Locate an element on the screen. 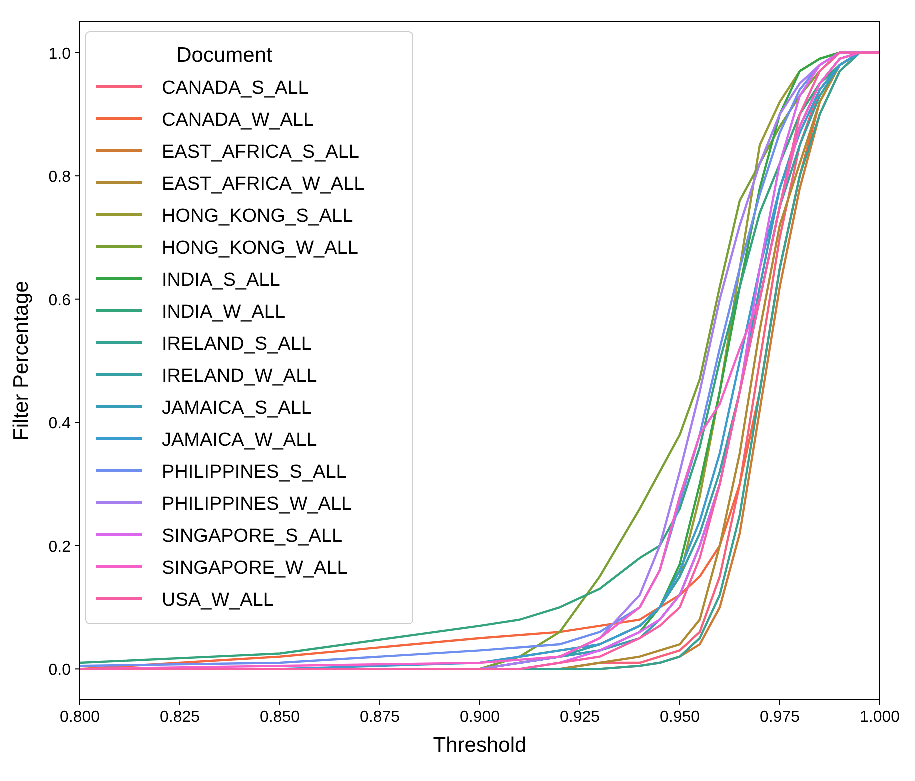 The height and width of the screenshot is (781, 915). legend-label: HONG_KONG_S_ALL is located at coordinates (258, 216).